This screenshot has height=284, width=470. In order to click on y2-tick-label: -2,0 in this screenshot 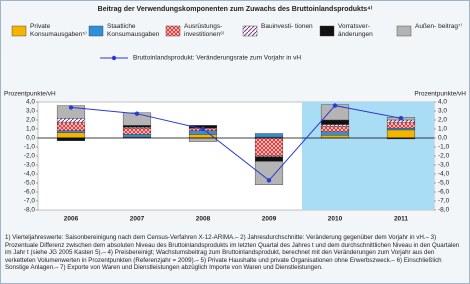, I will do `click(444, 156)`.